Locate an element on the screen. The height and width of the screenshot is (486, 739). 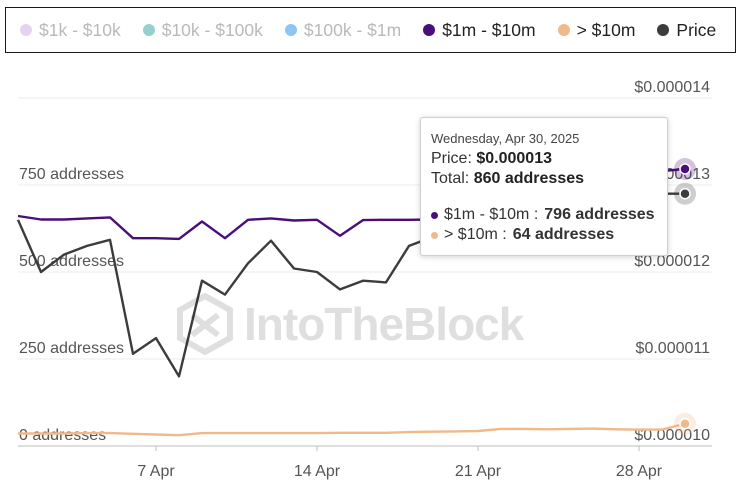
y-right-tick-label: $0.000012 is located at coordinates (672, 261).